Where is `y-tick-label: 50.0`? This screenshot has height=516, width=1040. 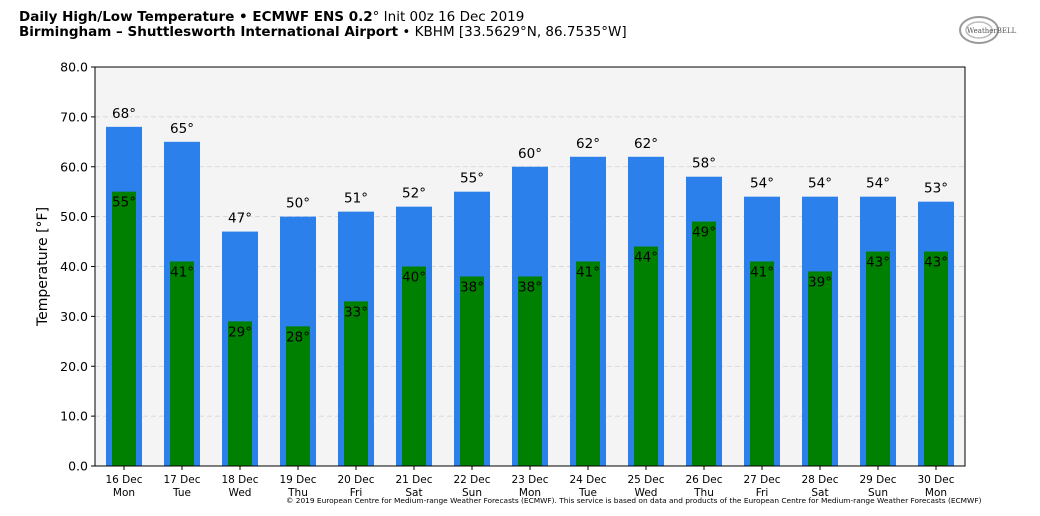
y-tick-label: 50.0 is located at coordinates (74, 216).